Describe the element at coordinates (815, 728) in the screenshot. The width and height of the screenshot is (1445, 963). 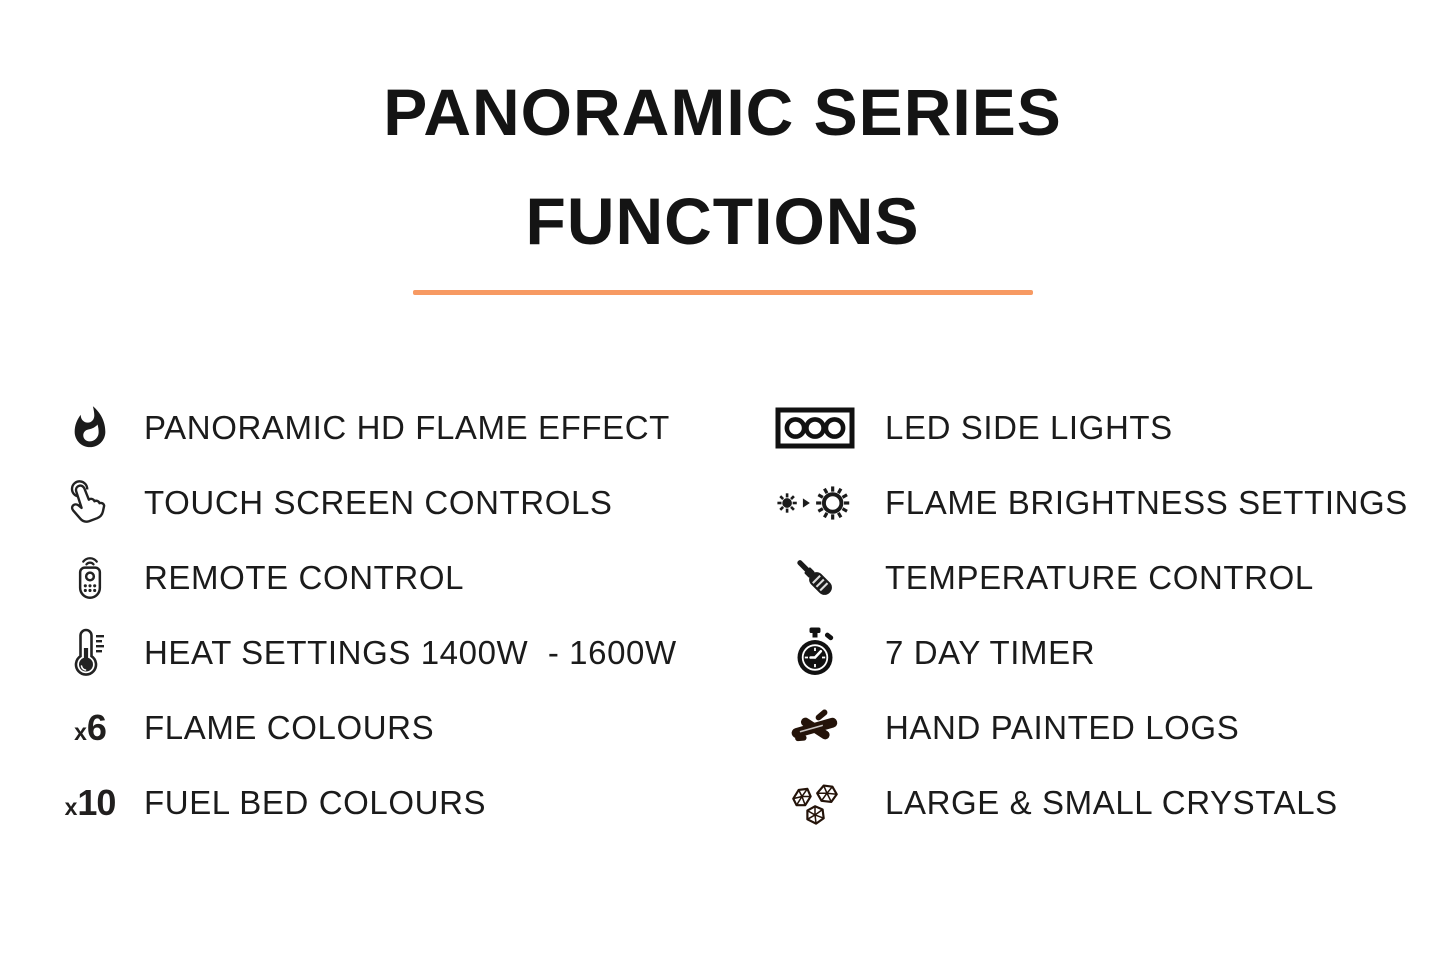
I see `logs-icon` at that location.